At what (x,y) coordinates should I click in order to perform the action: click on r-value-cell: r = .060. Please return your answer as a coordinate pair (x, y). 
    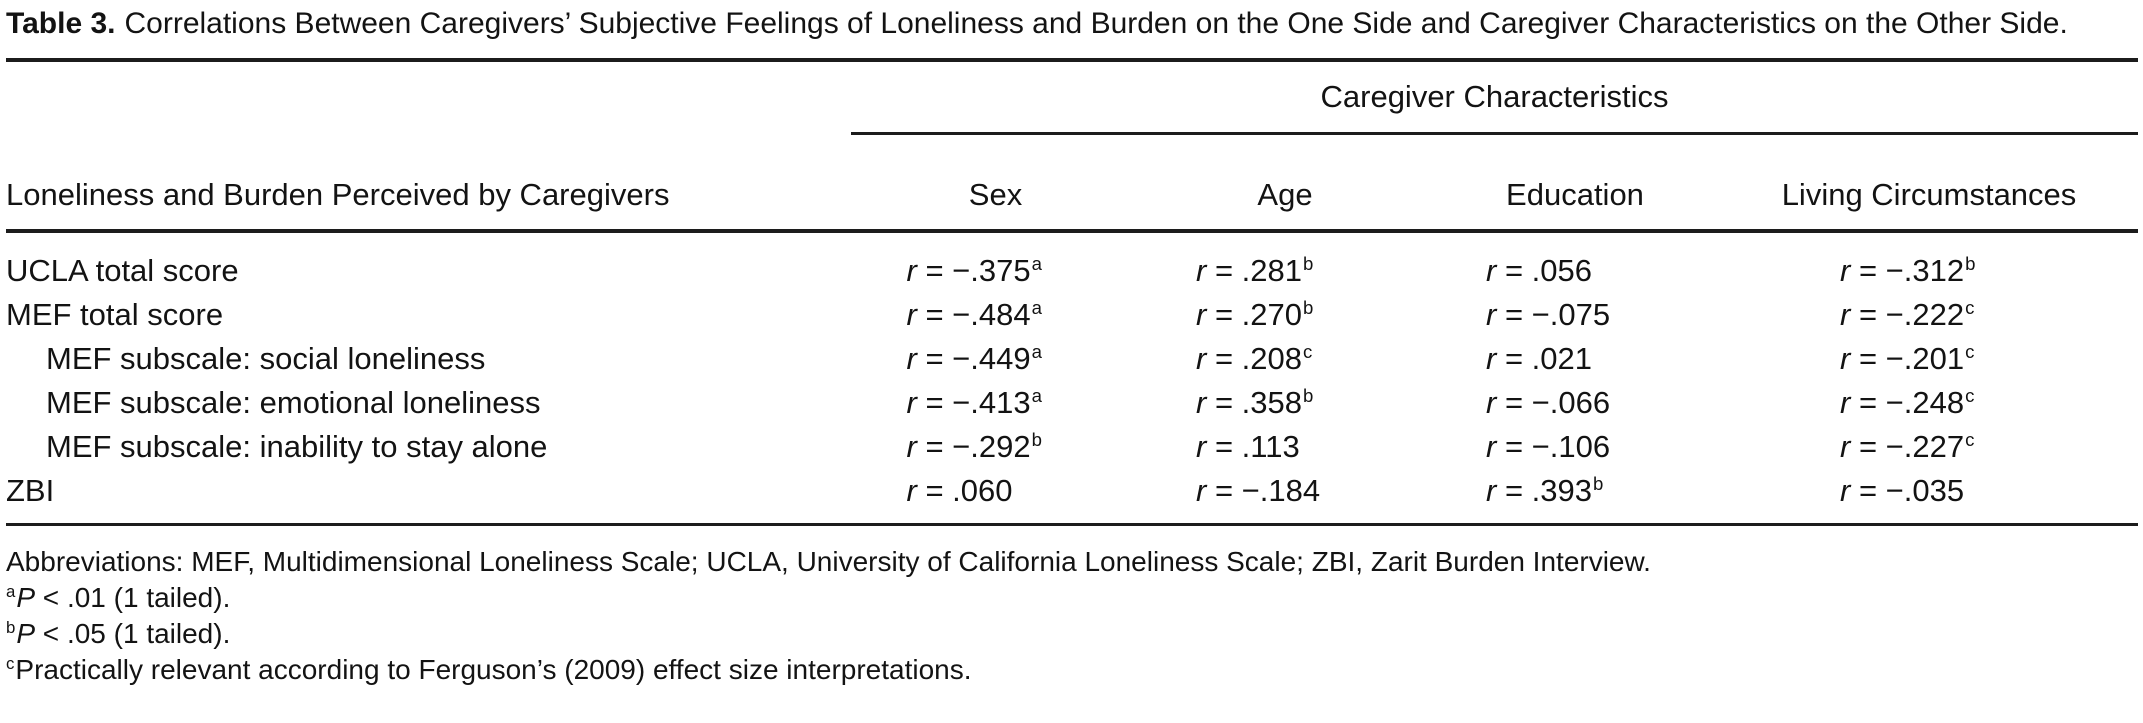
    Looking at the image, I should click on (995, 497).